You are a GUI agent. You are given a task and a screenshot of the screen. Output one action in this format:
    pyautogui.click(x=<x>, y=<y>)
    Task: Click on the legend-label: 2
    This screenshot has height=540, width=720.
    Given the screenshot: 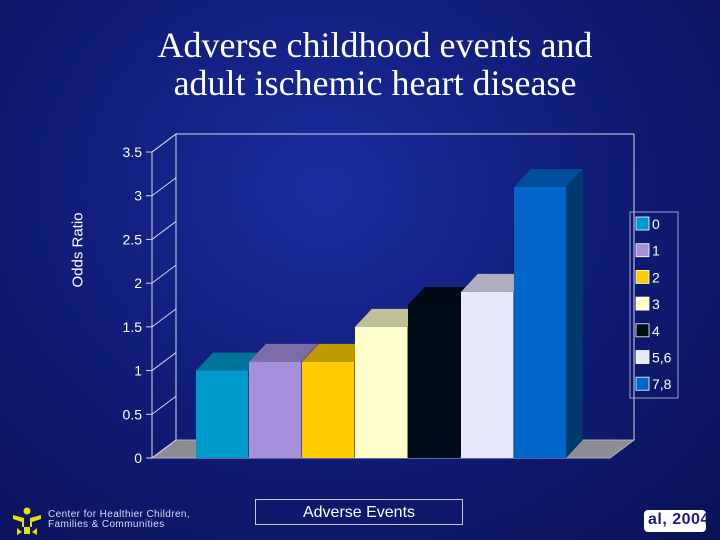 What is the action you would take?
    pyautogui.click(x=656, y=277)
    